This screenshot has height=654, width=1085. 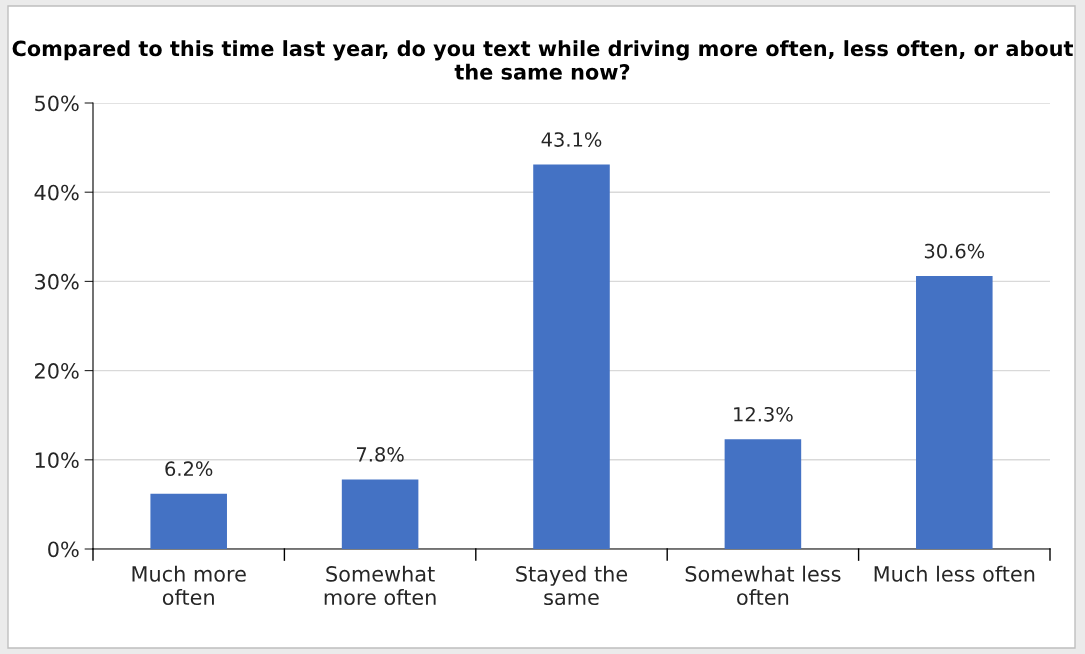 What do you see at coordinates (57, 371) in the screenshot?
I see `y-tick-label: 20%` at bounding box center [57, 371].